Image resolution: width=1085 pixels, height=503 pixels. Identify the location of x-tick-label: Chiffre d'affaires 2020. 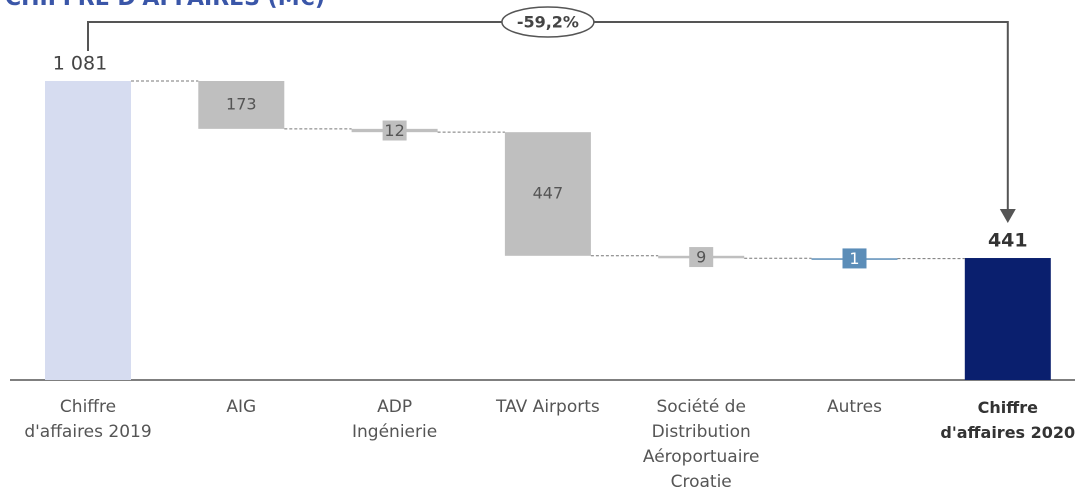
(1008, 420).